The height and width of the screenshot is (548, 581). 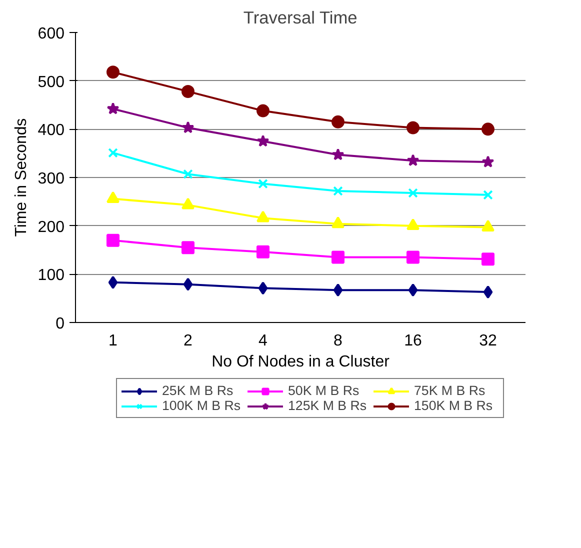 What do you see at coordinates (51, 131) in the screenshot?
I see `y-tick-label: 400` at bounding box center [51, 131].